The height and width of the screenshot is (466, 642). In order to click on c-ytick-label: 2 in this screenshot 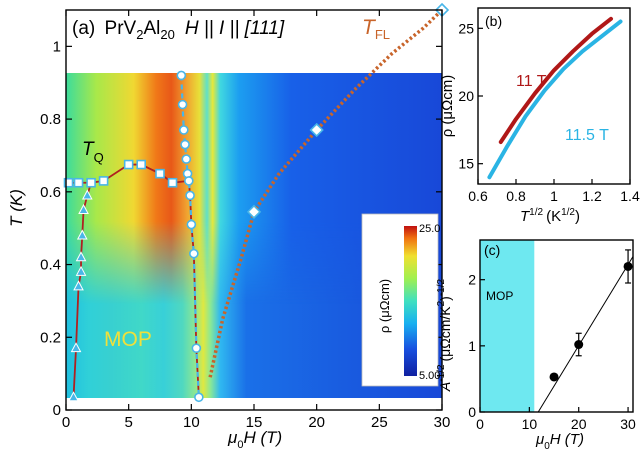, I will do `click(472, 280)`.